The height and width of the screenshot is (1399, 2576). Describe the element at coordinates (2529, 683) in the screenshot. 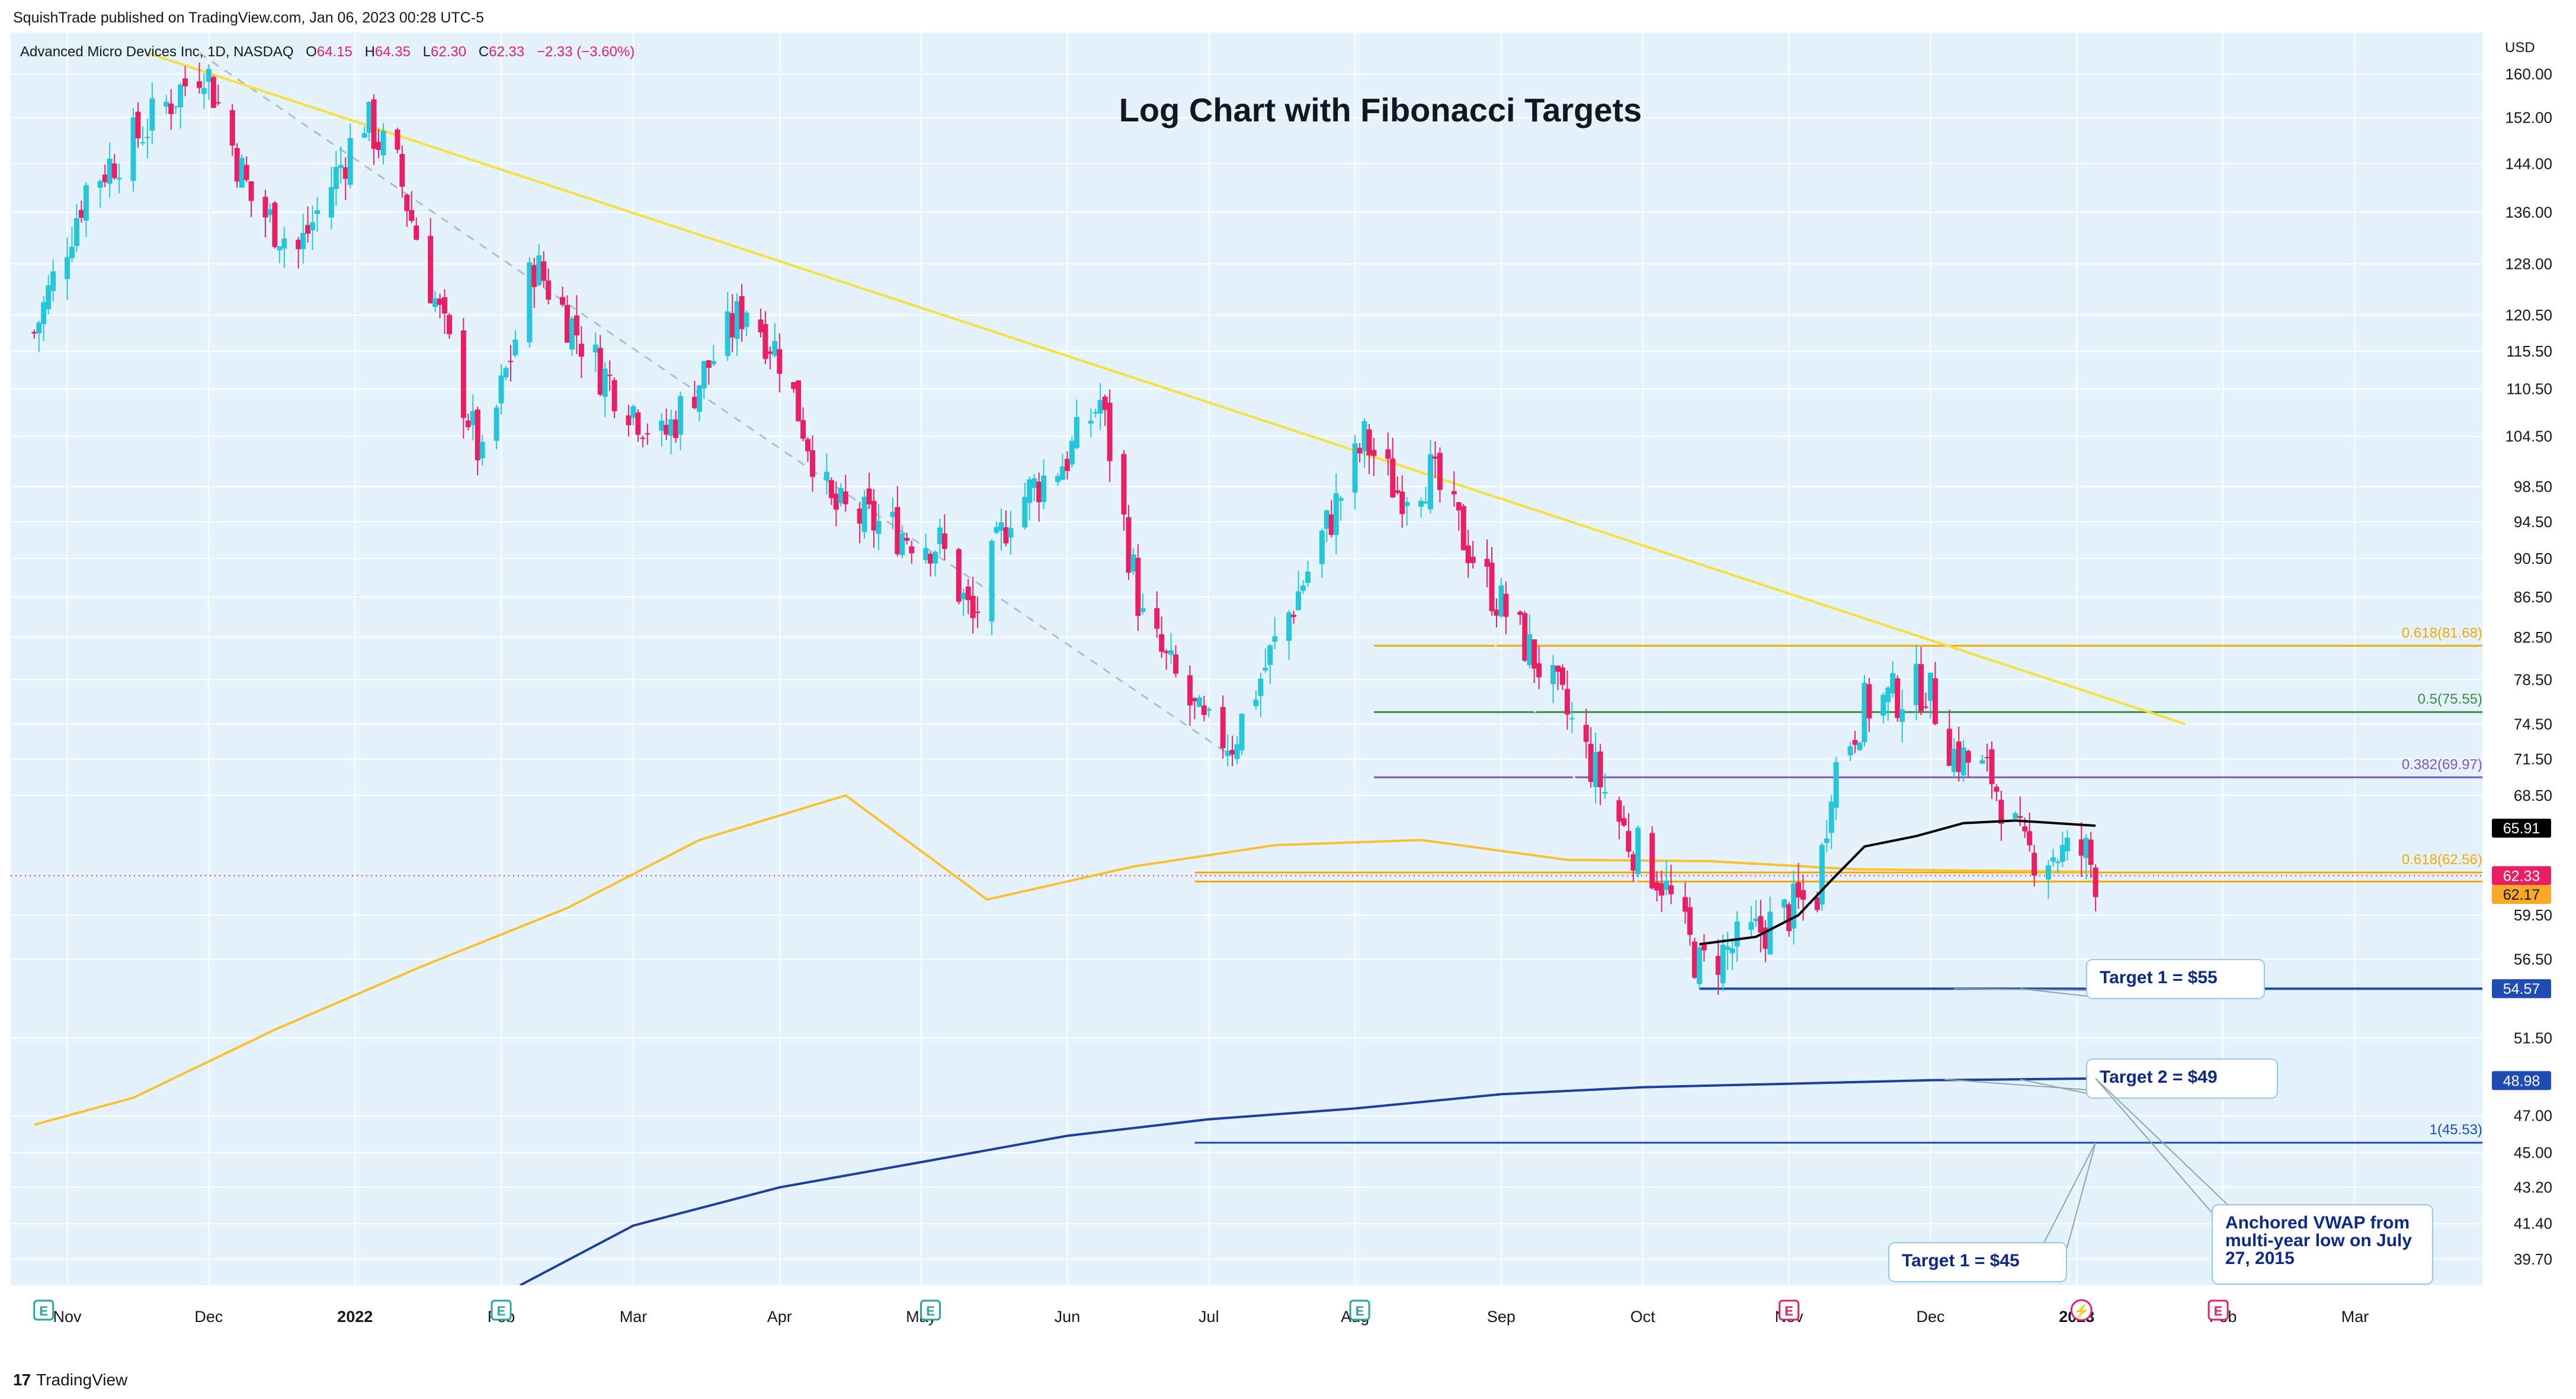

I see `price-axis` at that location.